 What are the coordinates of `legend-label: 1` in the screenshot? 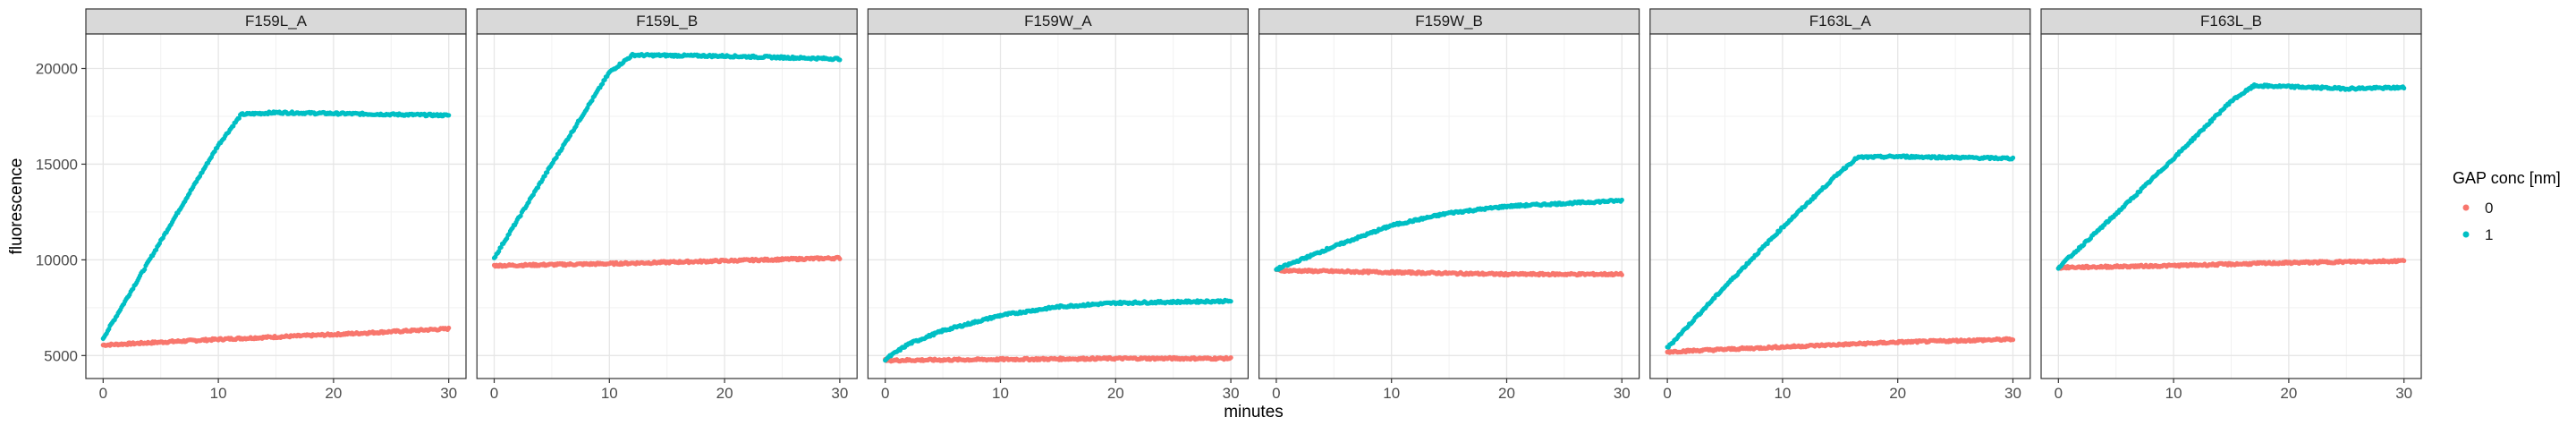 It's located at (2489, 235).